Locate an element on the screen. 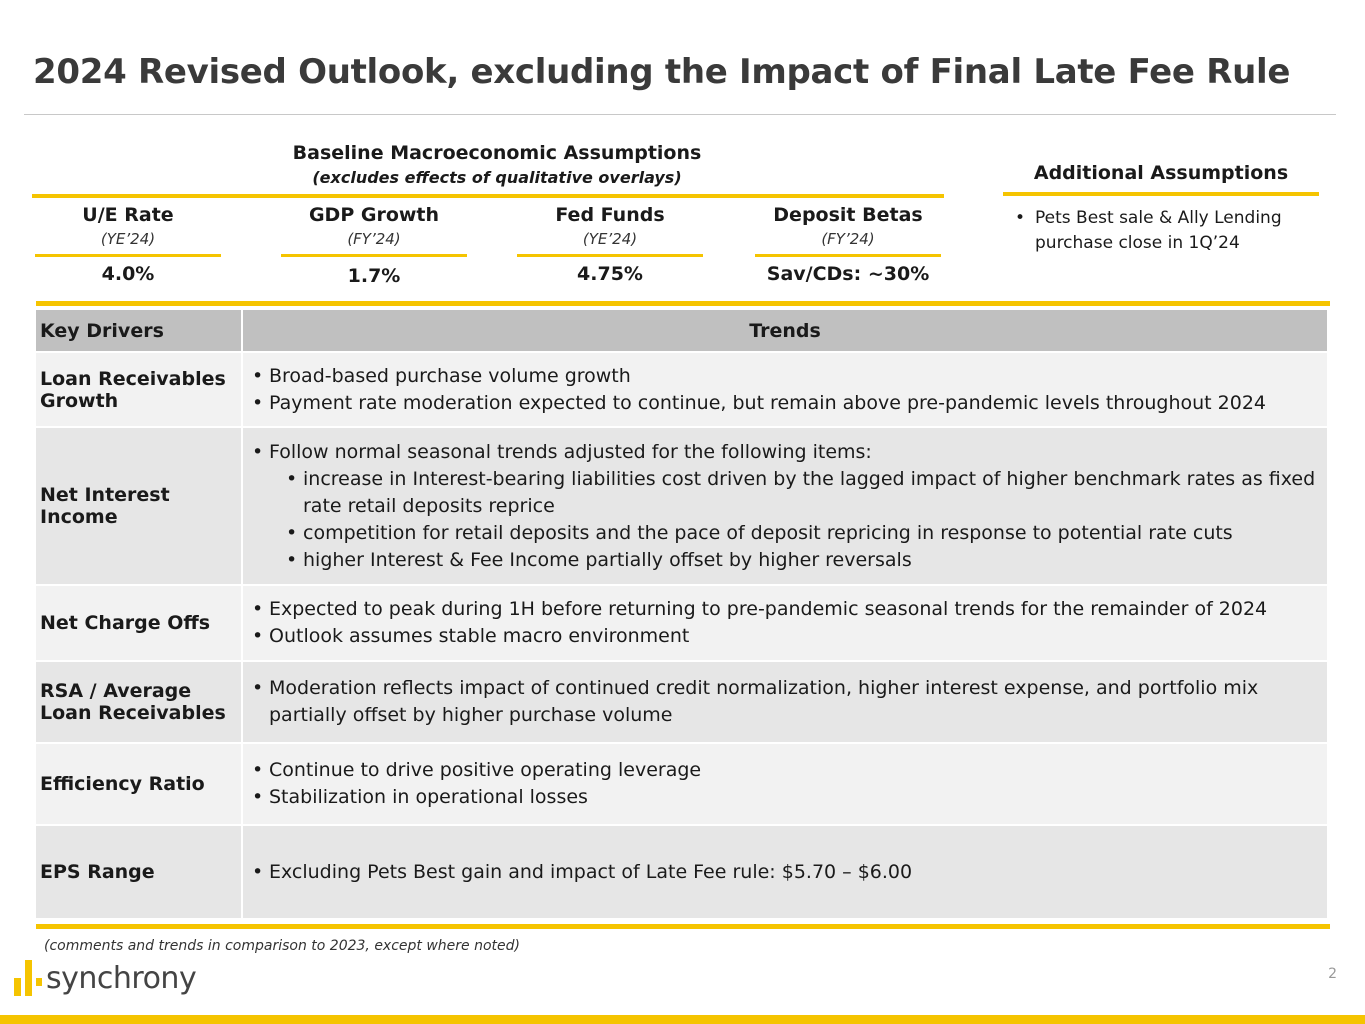 The height and width of the screenshot is (1024, 1365). metric-label: GDP Growth is located at coordinates (374, 215).